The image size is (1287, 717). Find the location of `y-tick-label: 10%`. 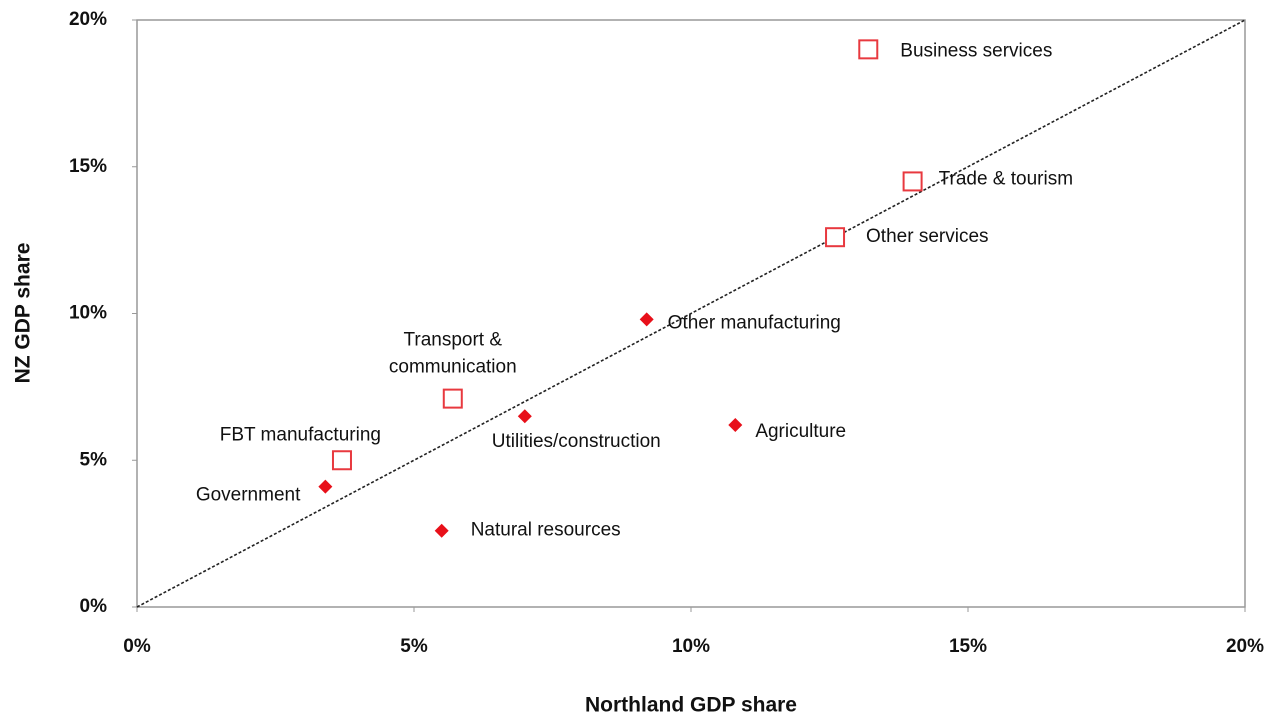

y-tick-label: 10% is located at coordinates (88, 313).